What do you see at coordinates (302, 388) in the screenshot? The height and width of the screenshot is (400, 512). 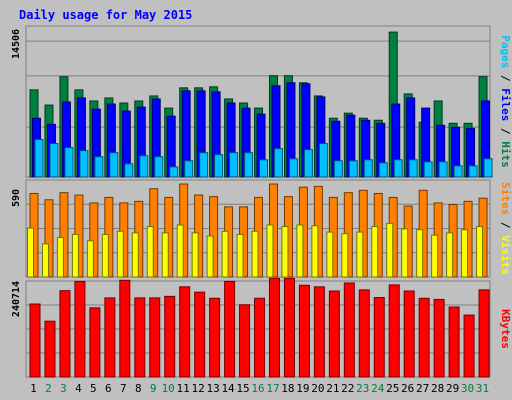 I see `day-label-19: 19` at bounding box center [302, 388].